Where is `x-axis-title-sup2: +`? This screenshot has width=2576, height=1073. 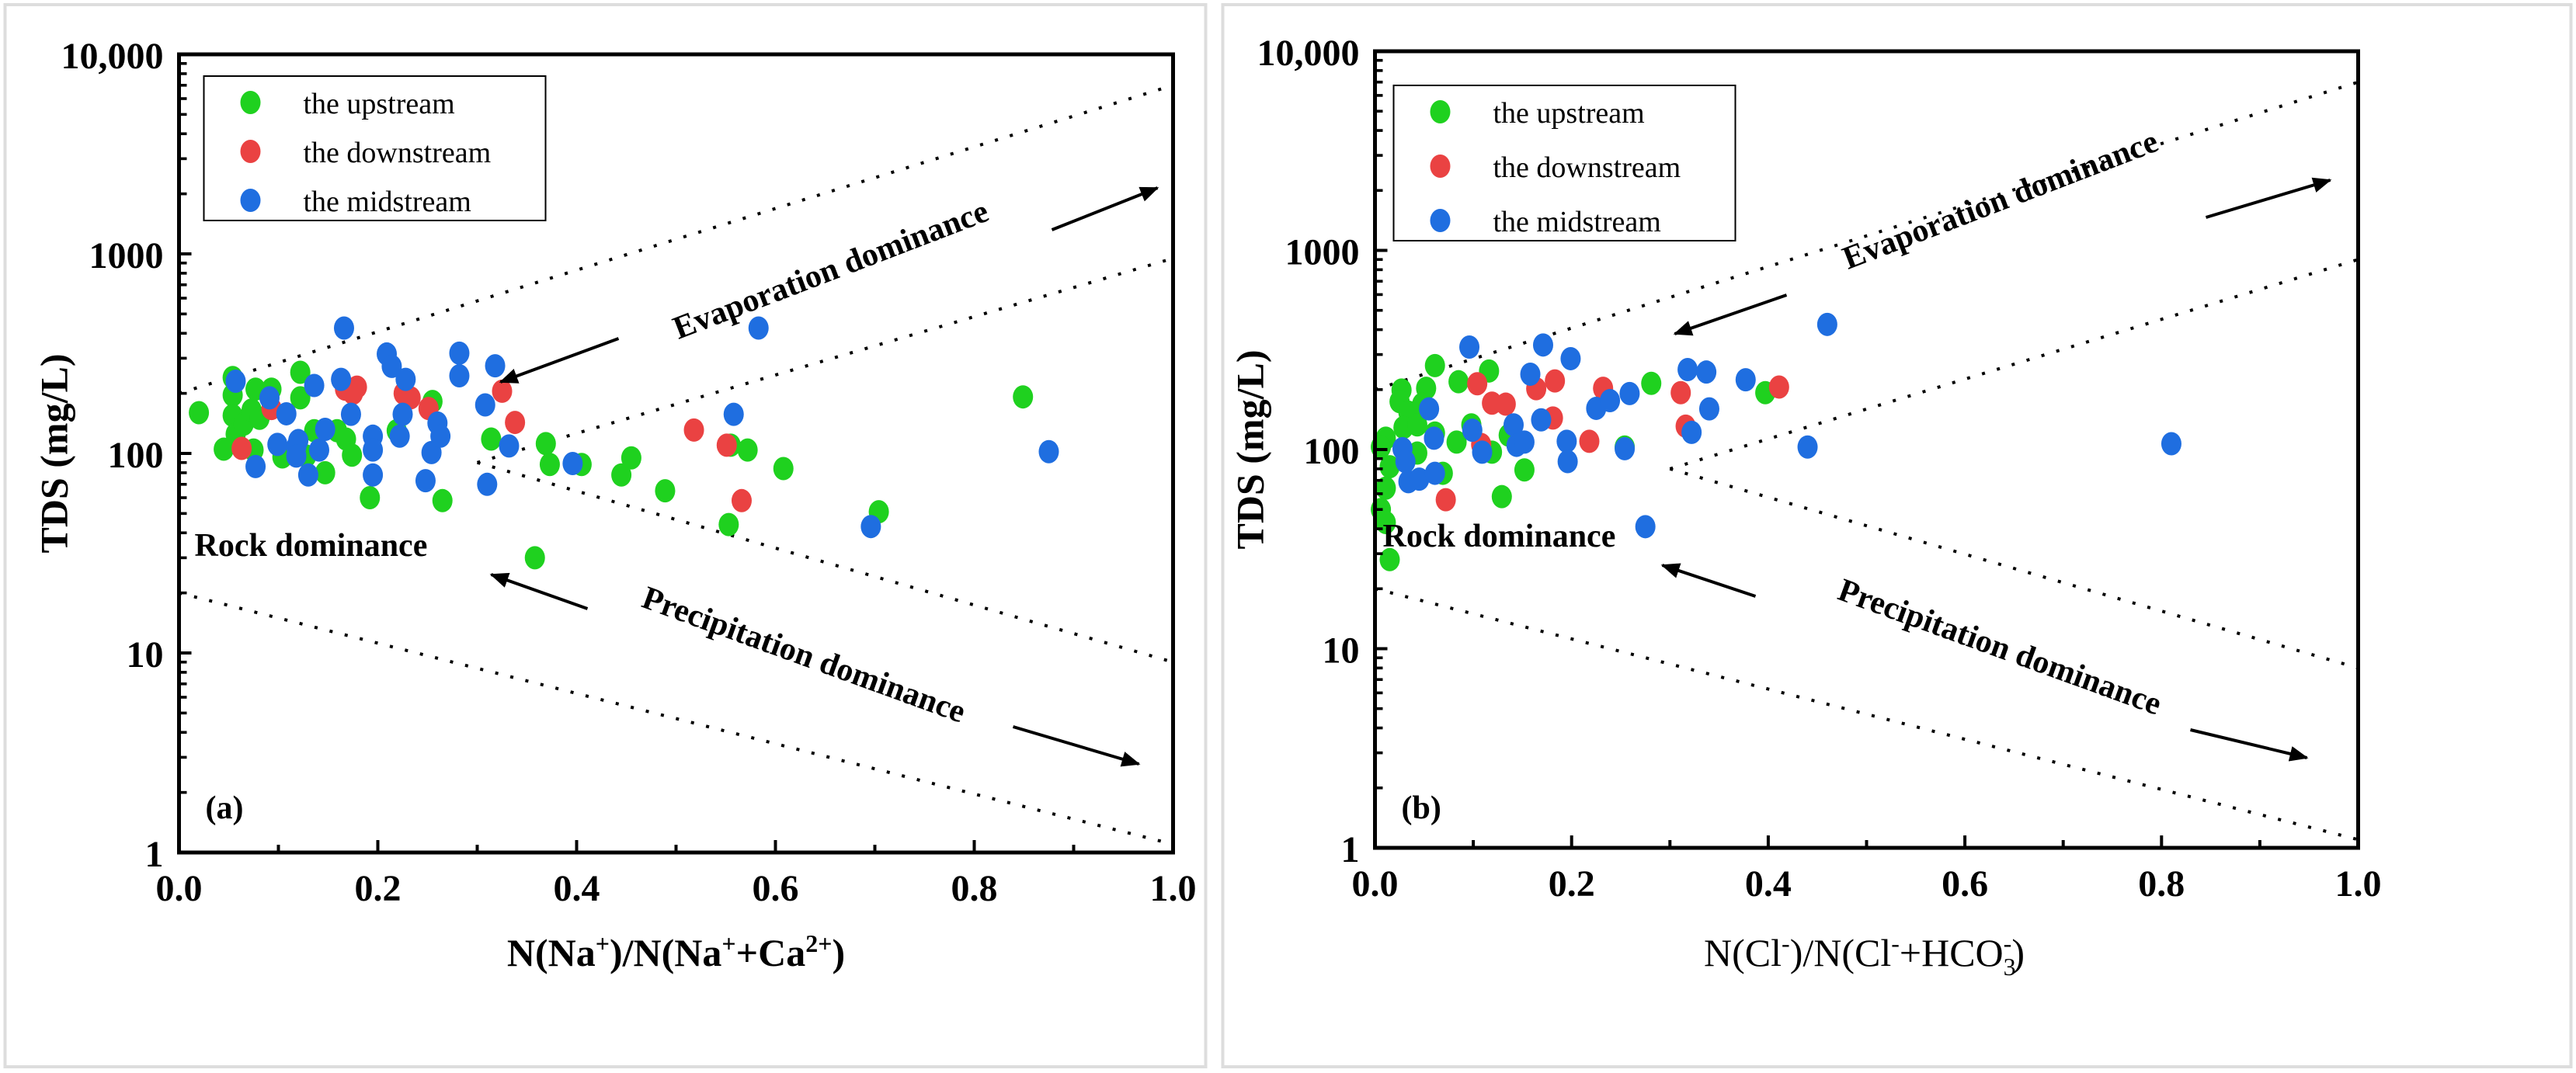 x-axis-title-sup2: + is located at coordinates (728, 943).